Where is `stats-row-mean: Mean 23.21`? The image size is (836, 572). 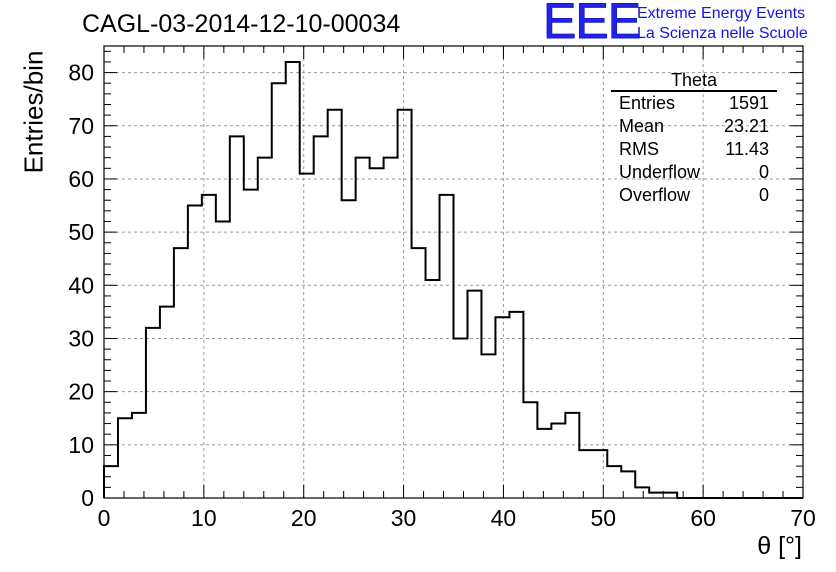 stats-row-mean: Mean 23.21 is located at coordinates (694, 126).